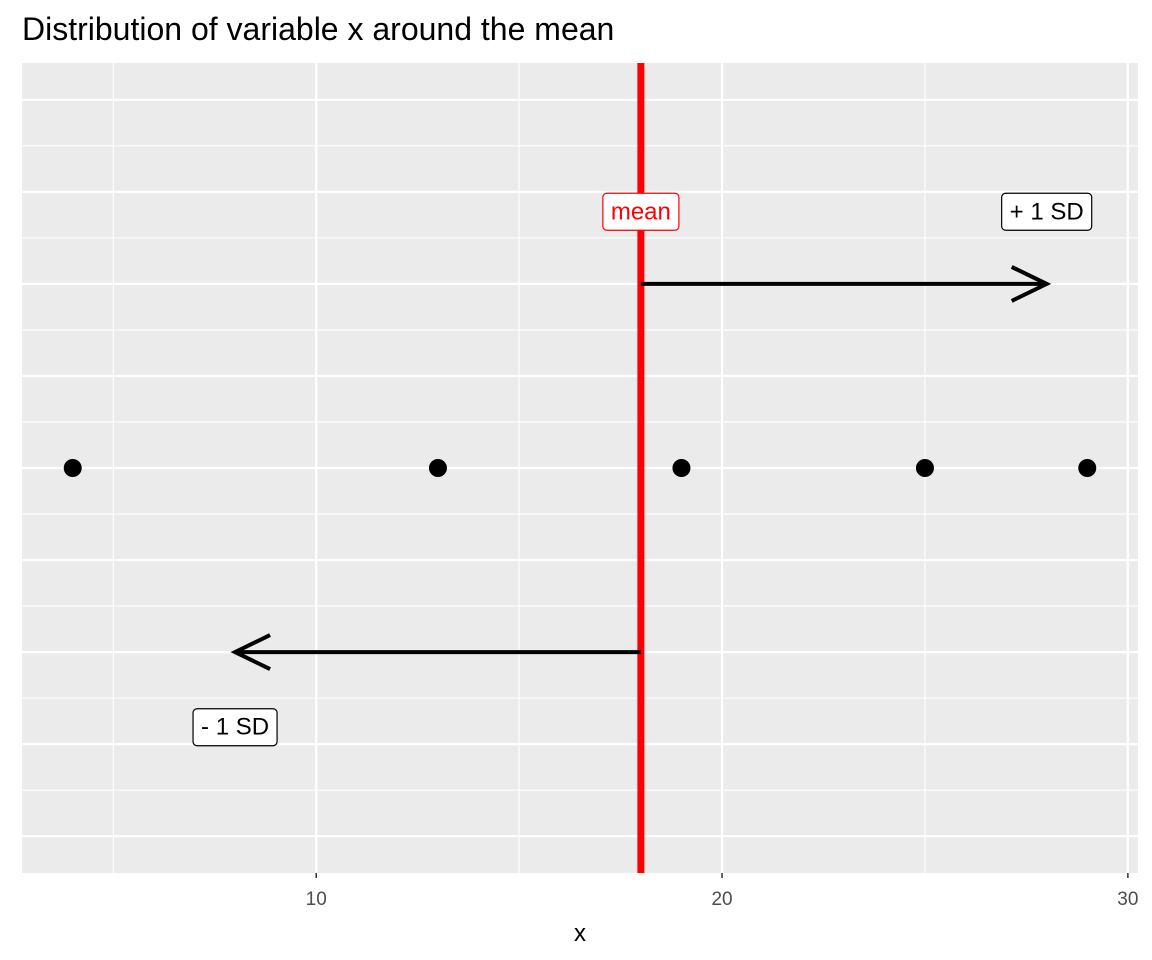 This screenshot has width=1152, height=960. Describe the element at coordinates (1127, 899) in the screenshot. I see `x-tick-label: 30` at that location.